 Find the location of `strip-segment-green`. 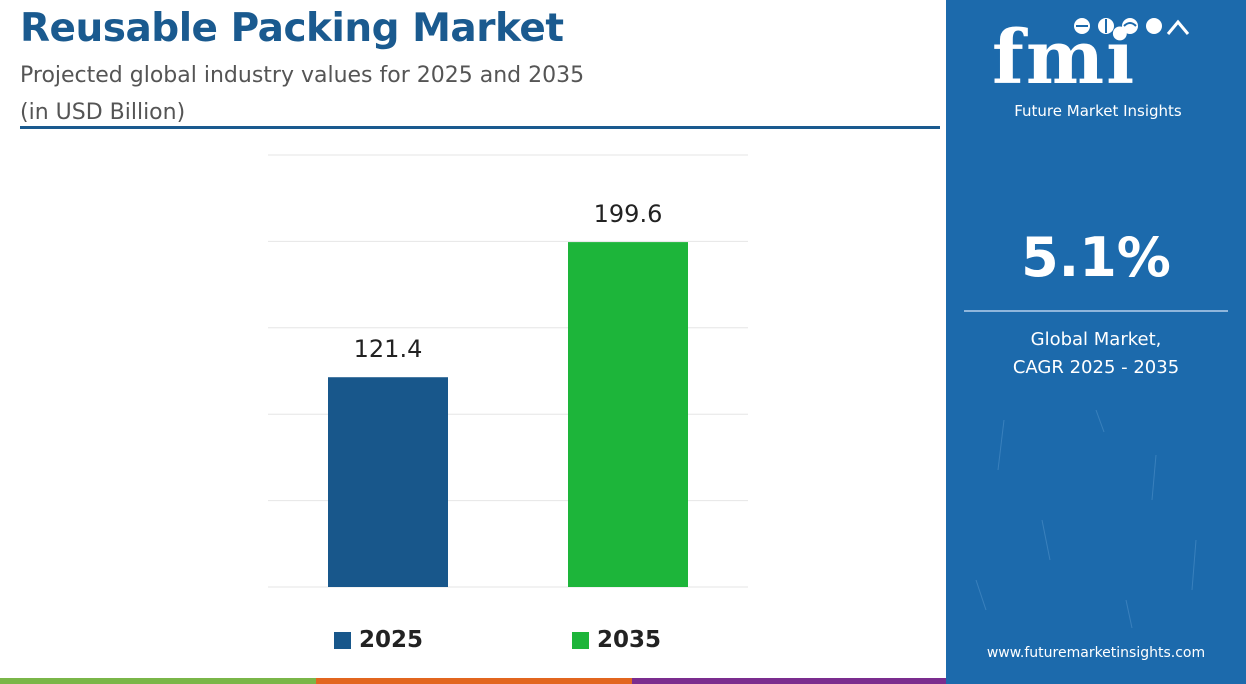

strip-segment-green is located at coordinates (158, 681).